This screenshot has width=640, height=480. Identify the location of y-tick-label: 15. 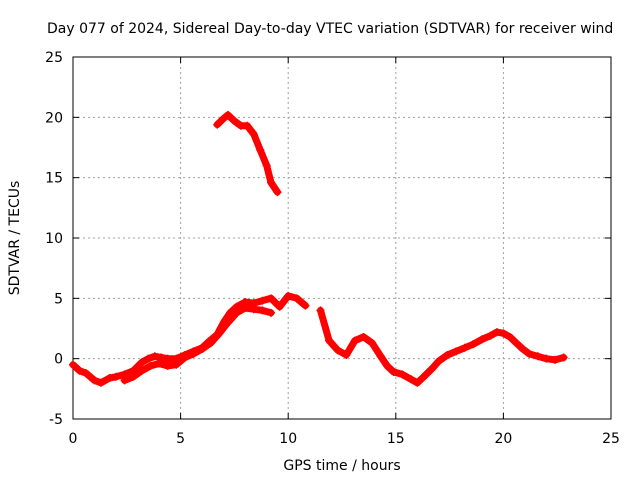
(54, 179).